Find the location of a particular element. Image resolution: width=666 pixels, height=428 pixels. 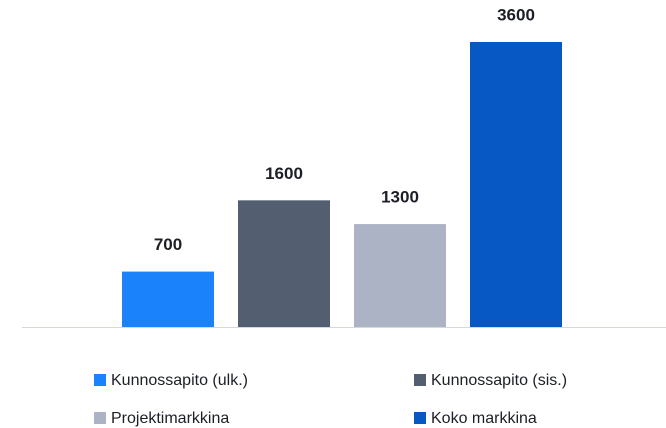

value-label: 1600 is located at coordinates (284, 173).